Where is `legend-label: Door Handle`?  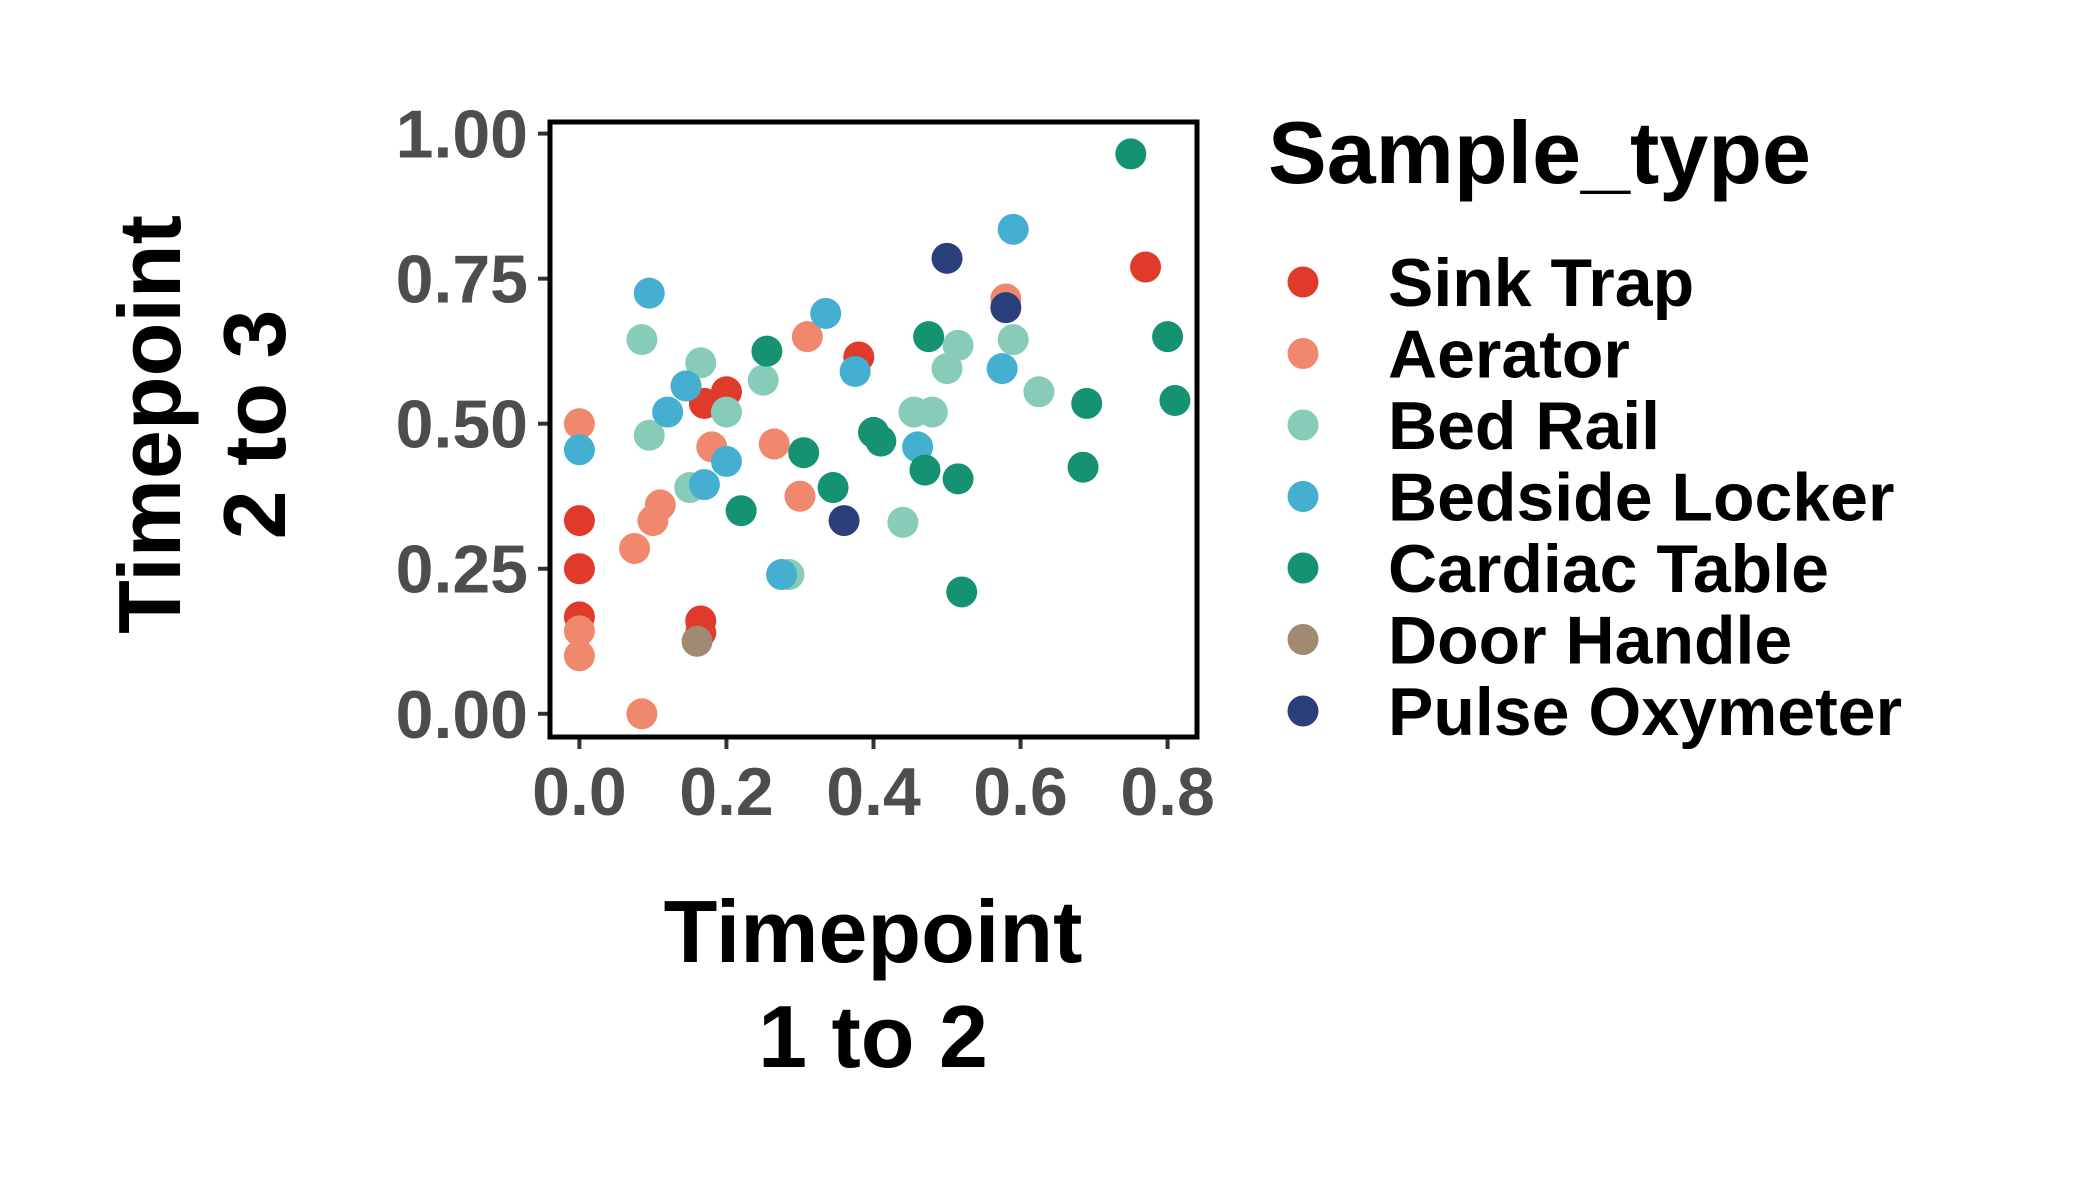
legend-label: Door Handle is located at coordinates (1590, 641).